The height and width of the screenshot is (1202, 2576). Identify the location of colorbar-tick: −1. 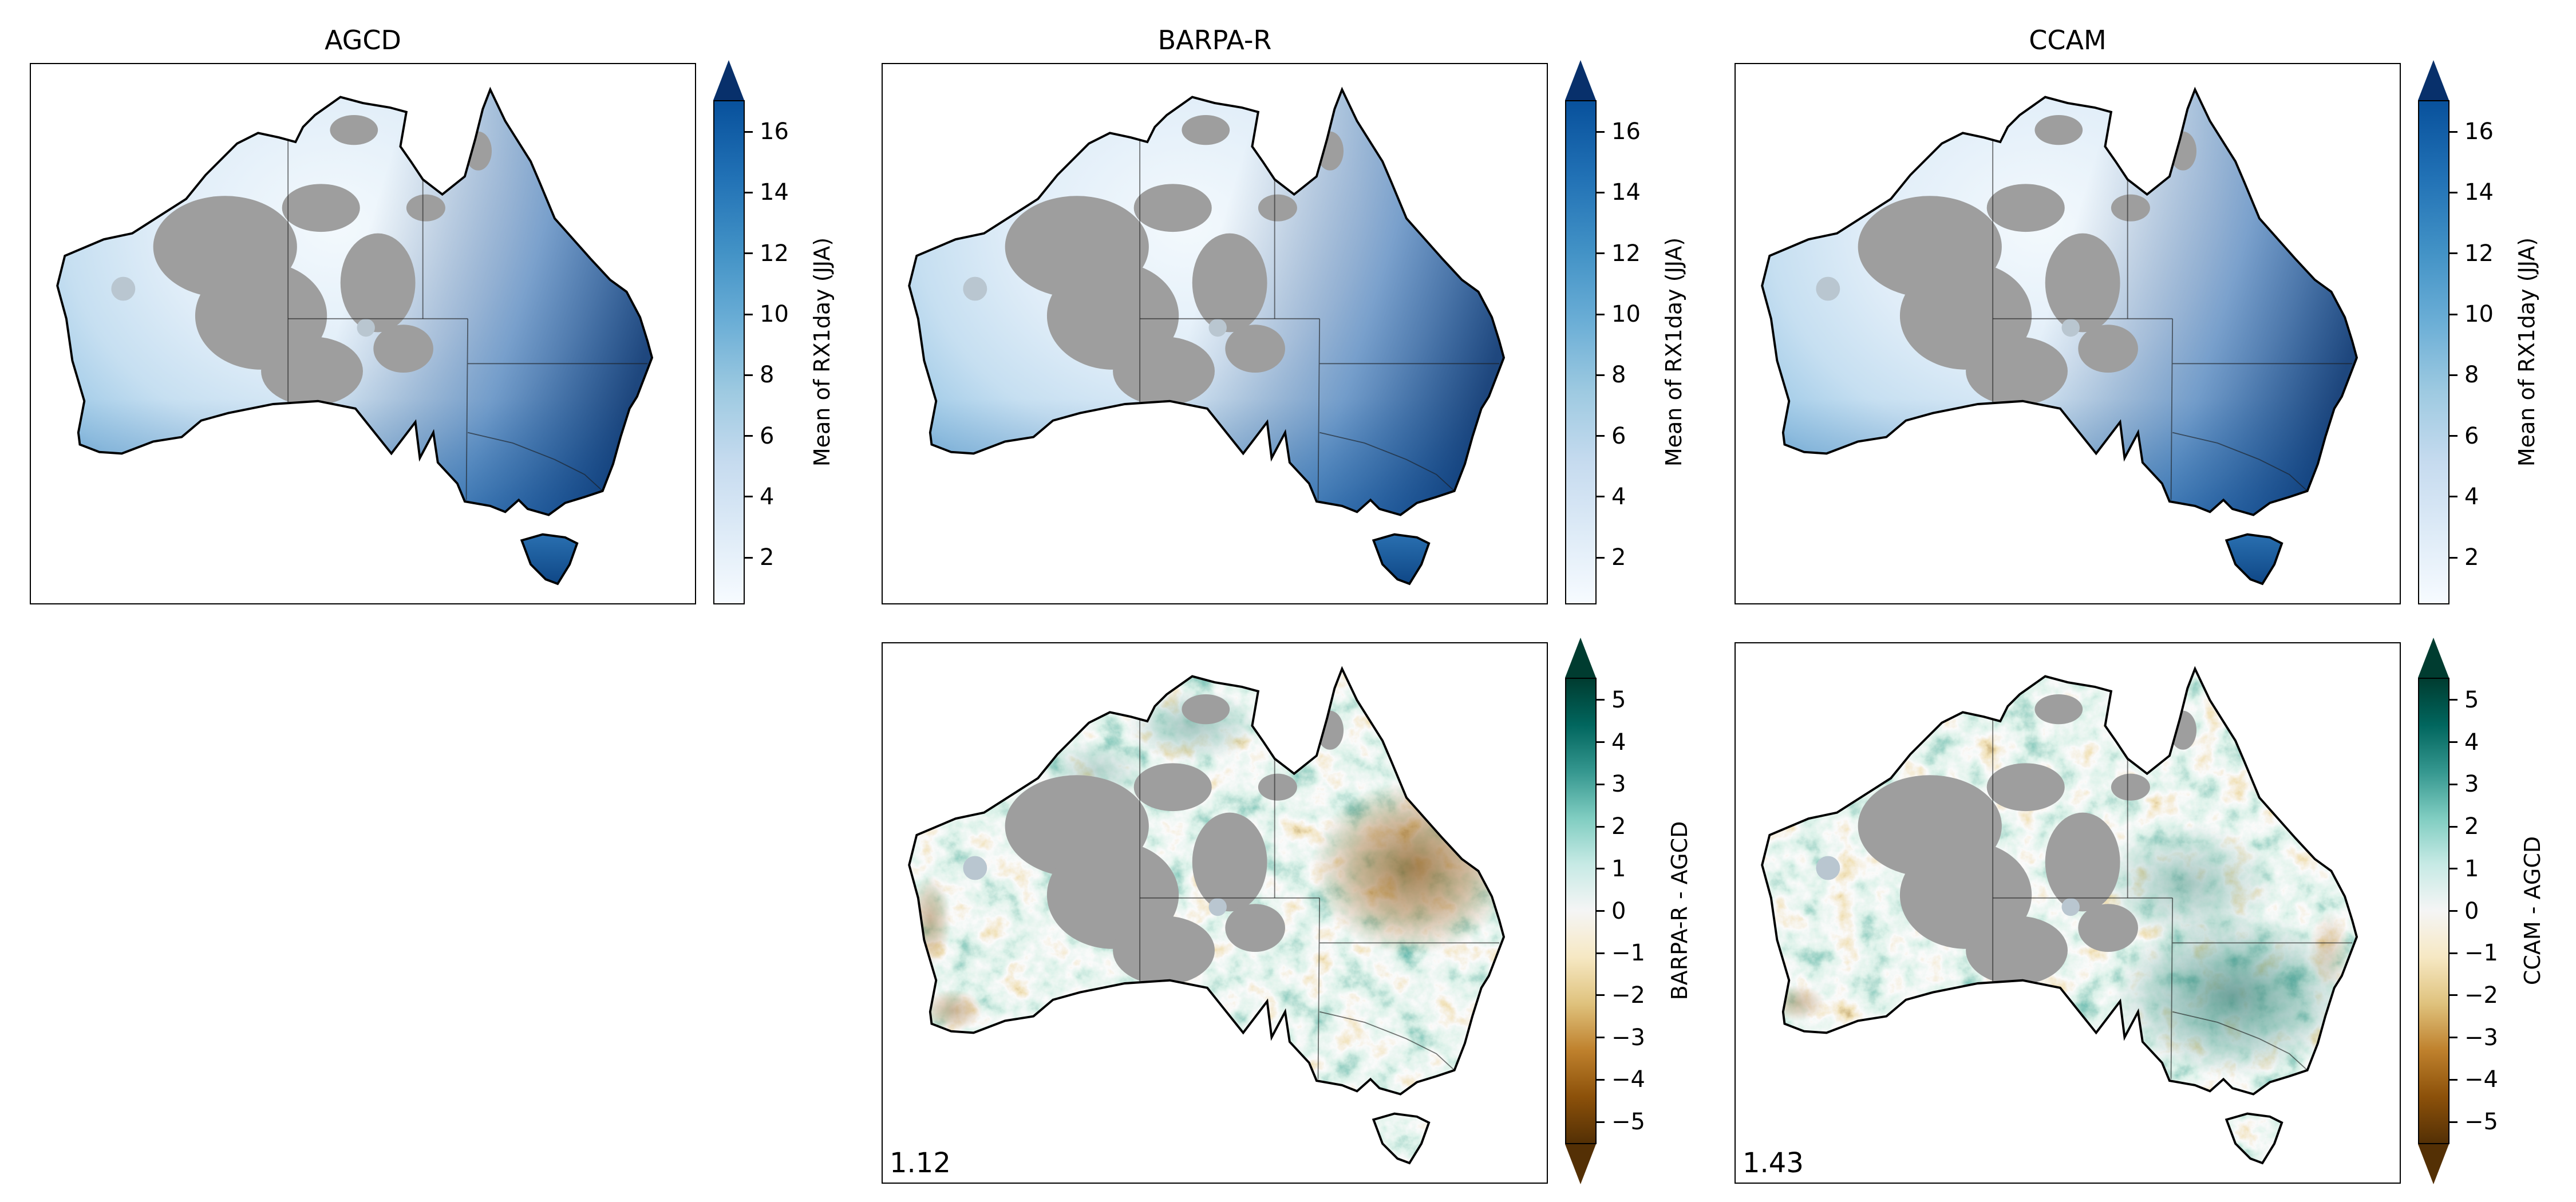
(1620, 953).